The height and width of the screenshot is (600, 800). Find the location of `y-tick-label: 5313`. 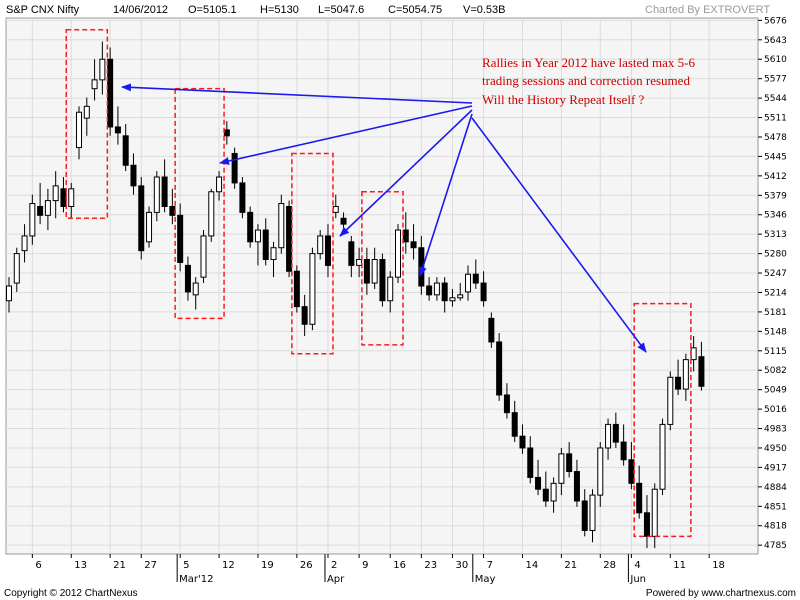

y-tick-label: 5313 is located at coordinates (775, 235).